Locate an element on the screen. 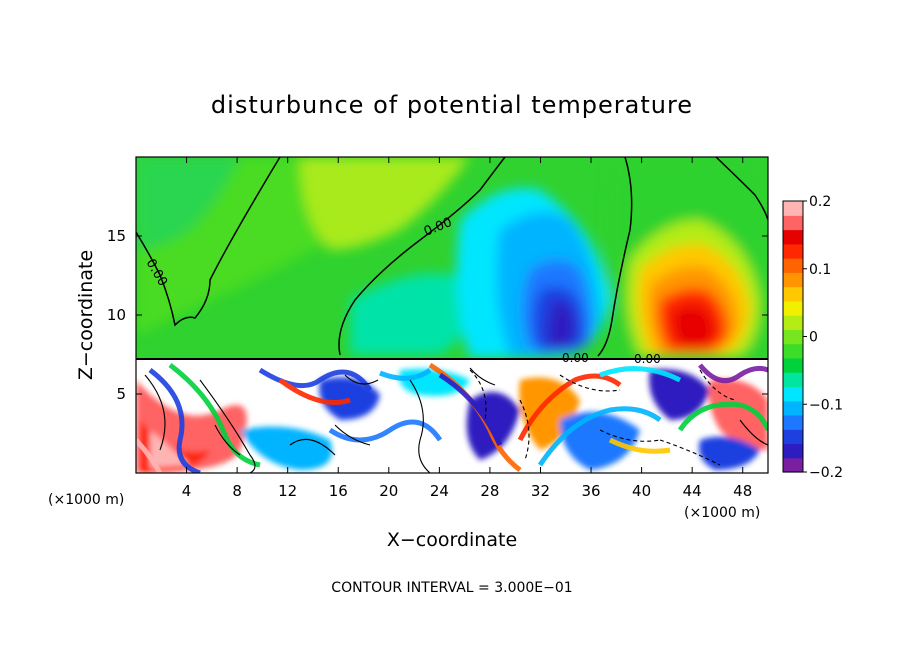 This screenshot has width=904, height=654. colorbar is located at coordinates (793, 337).